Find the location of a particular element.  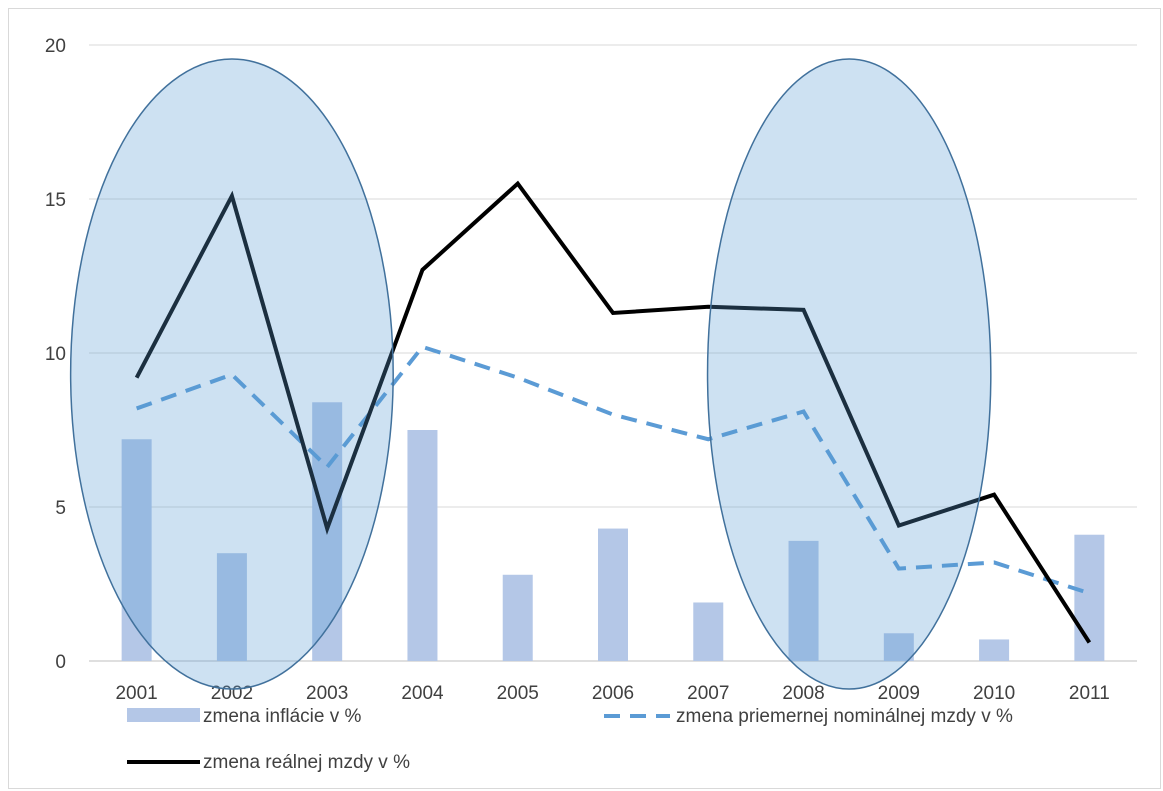

legend-label-nominal-wage: zmena priemernej nominálnej mzdy v % is located at coordinates (844, 716).